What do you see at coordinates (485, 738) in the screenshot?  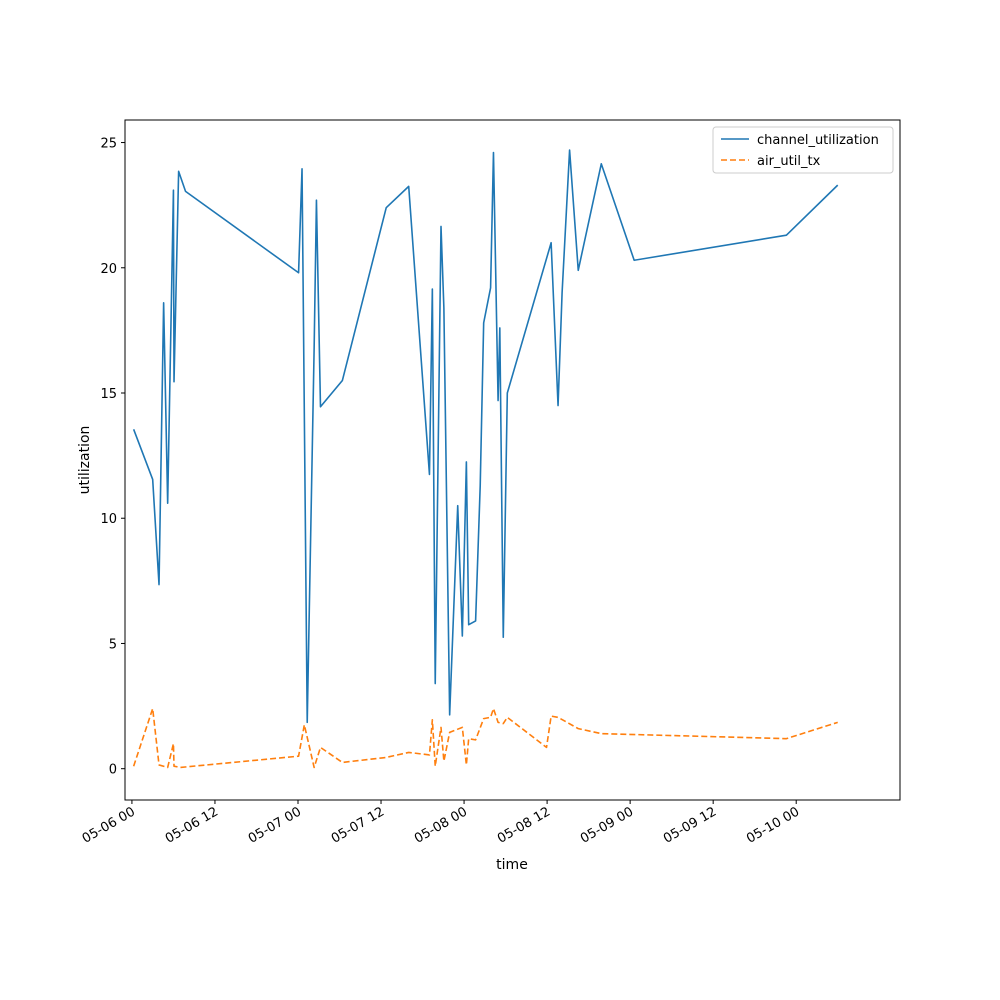 I see `series-line-air-util-tx` at bounding box center [485, 738].